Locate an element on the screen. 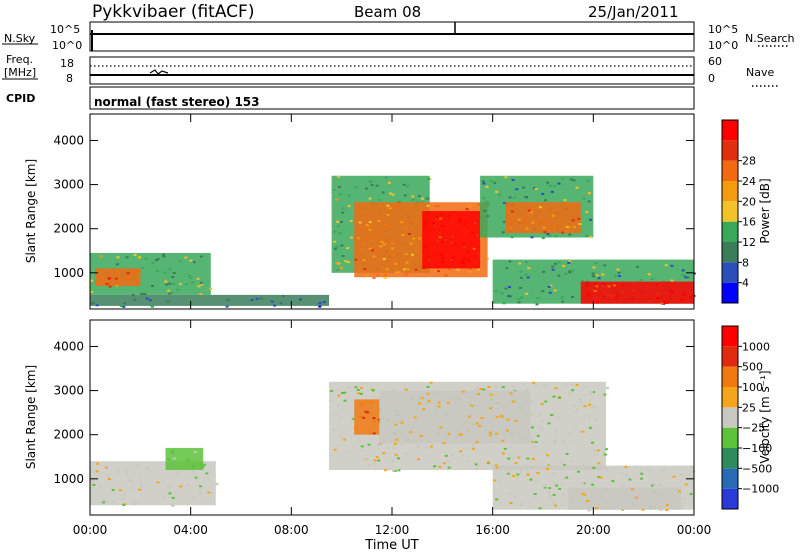 The image size is (800, 554). freq-panel-frame is located at coordinates (392, 70).